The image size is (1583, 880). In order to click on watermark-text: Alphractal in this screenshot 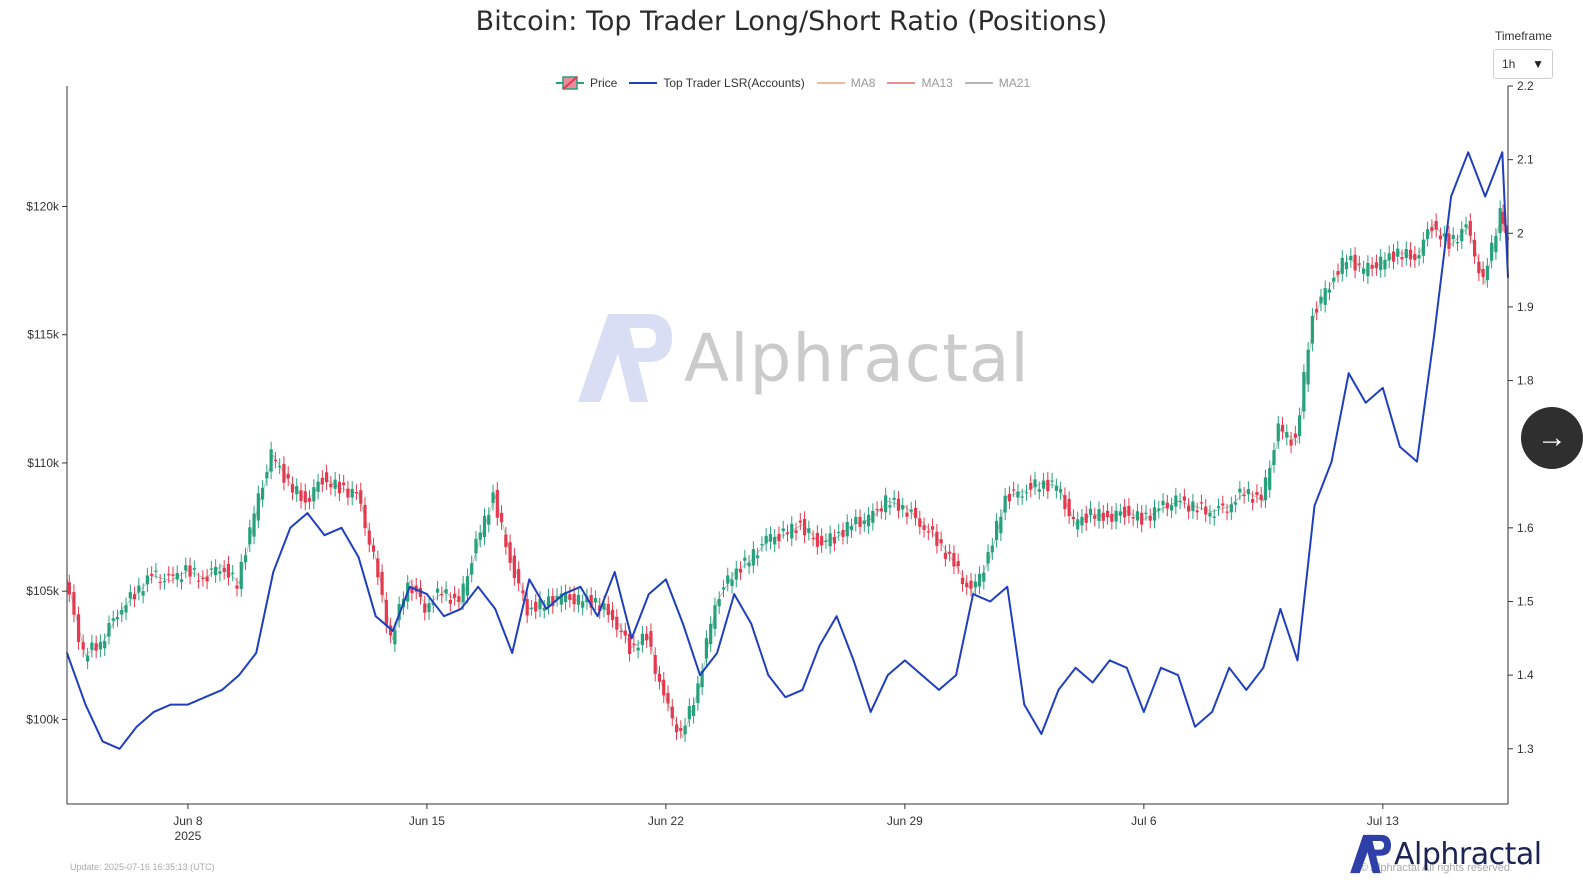, I will do `click(857, 358)`.